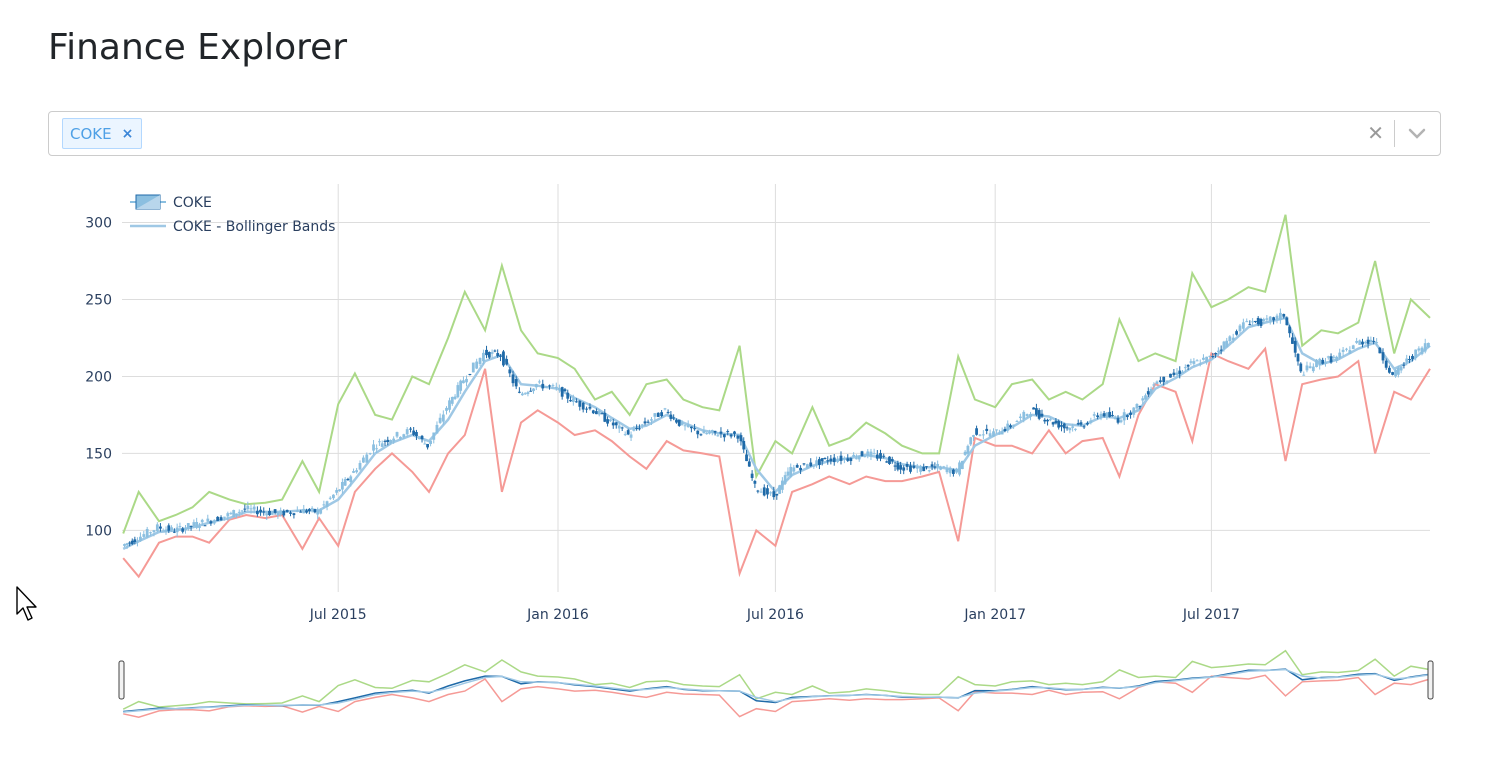  What do you see at coordinates (744, 133) in the screenshot?
I see `ticker-multiselect: COKE × ✕` at bounding box center [744, 133].